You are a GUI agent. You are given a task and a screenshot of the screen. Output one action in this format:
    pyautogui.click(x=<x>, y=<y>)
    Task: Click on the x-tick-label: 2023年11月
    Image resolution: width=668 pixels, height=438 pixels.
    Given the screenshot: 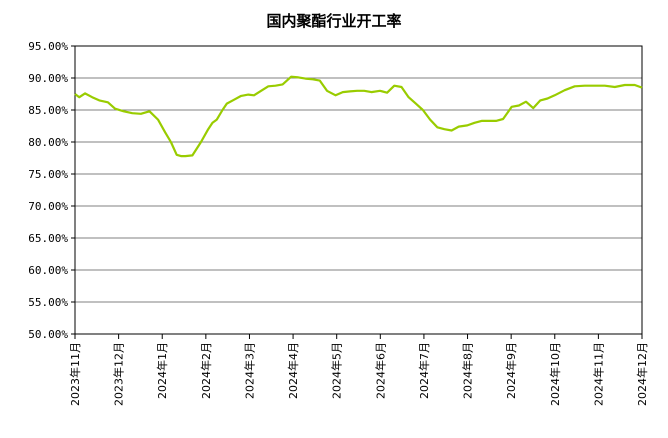 What is the action you would take?
    pyautogui.click(x=75, y=374)
    